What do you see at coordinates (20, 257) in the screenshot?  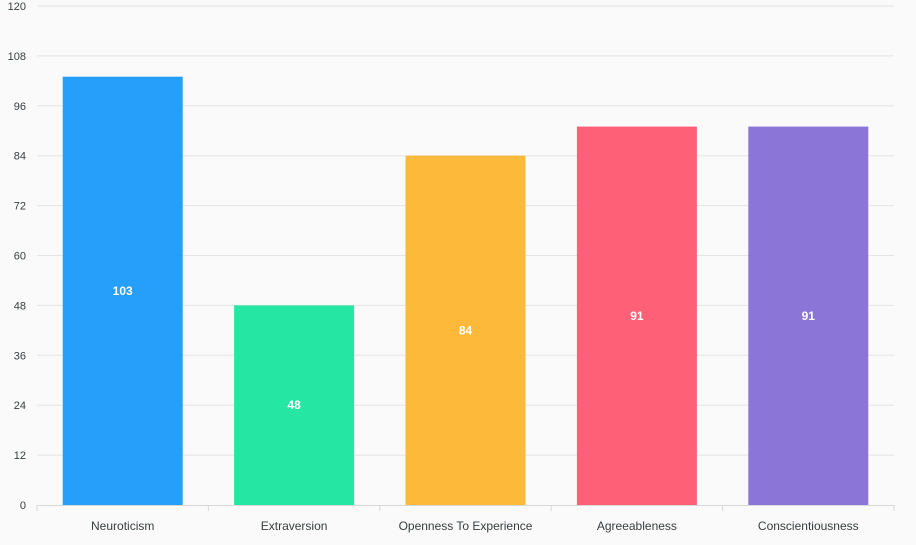 I see `y-tick-label: 60` at bounding box center [20, 257].